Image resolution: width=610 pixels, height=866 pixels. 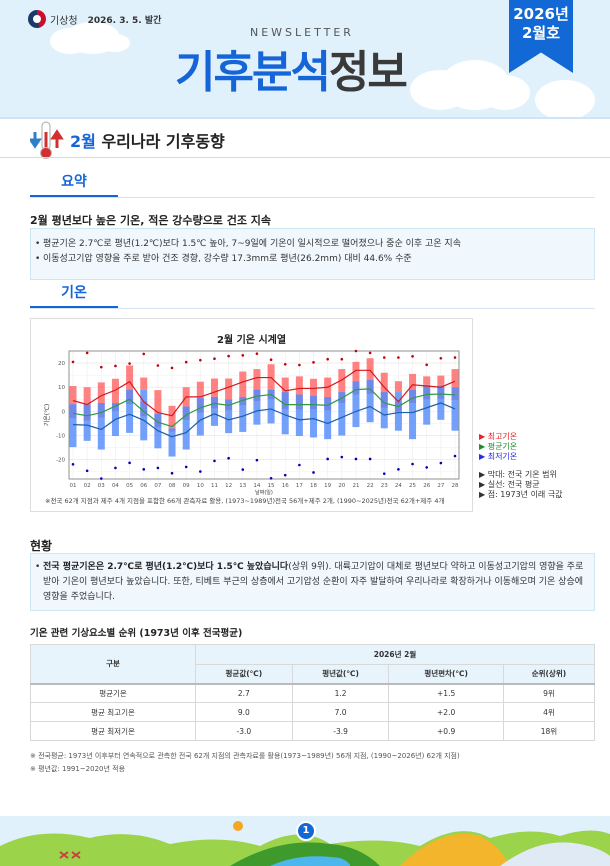 I want to click on row-label: 평균 최고기온, so click(x=113, y=712).